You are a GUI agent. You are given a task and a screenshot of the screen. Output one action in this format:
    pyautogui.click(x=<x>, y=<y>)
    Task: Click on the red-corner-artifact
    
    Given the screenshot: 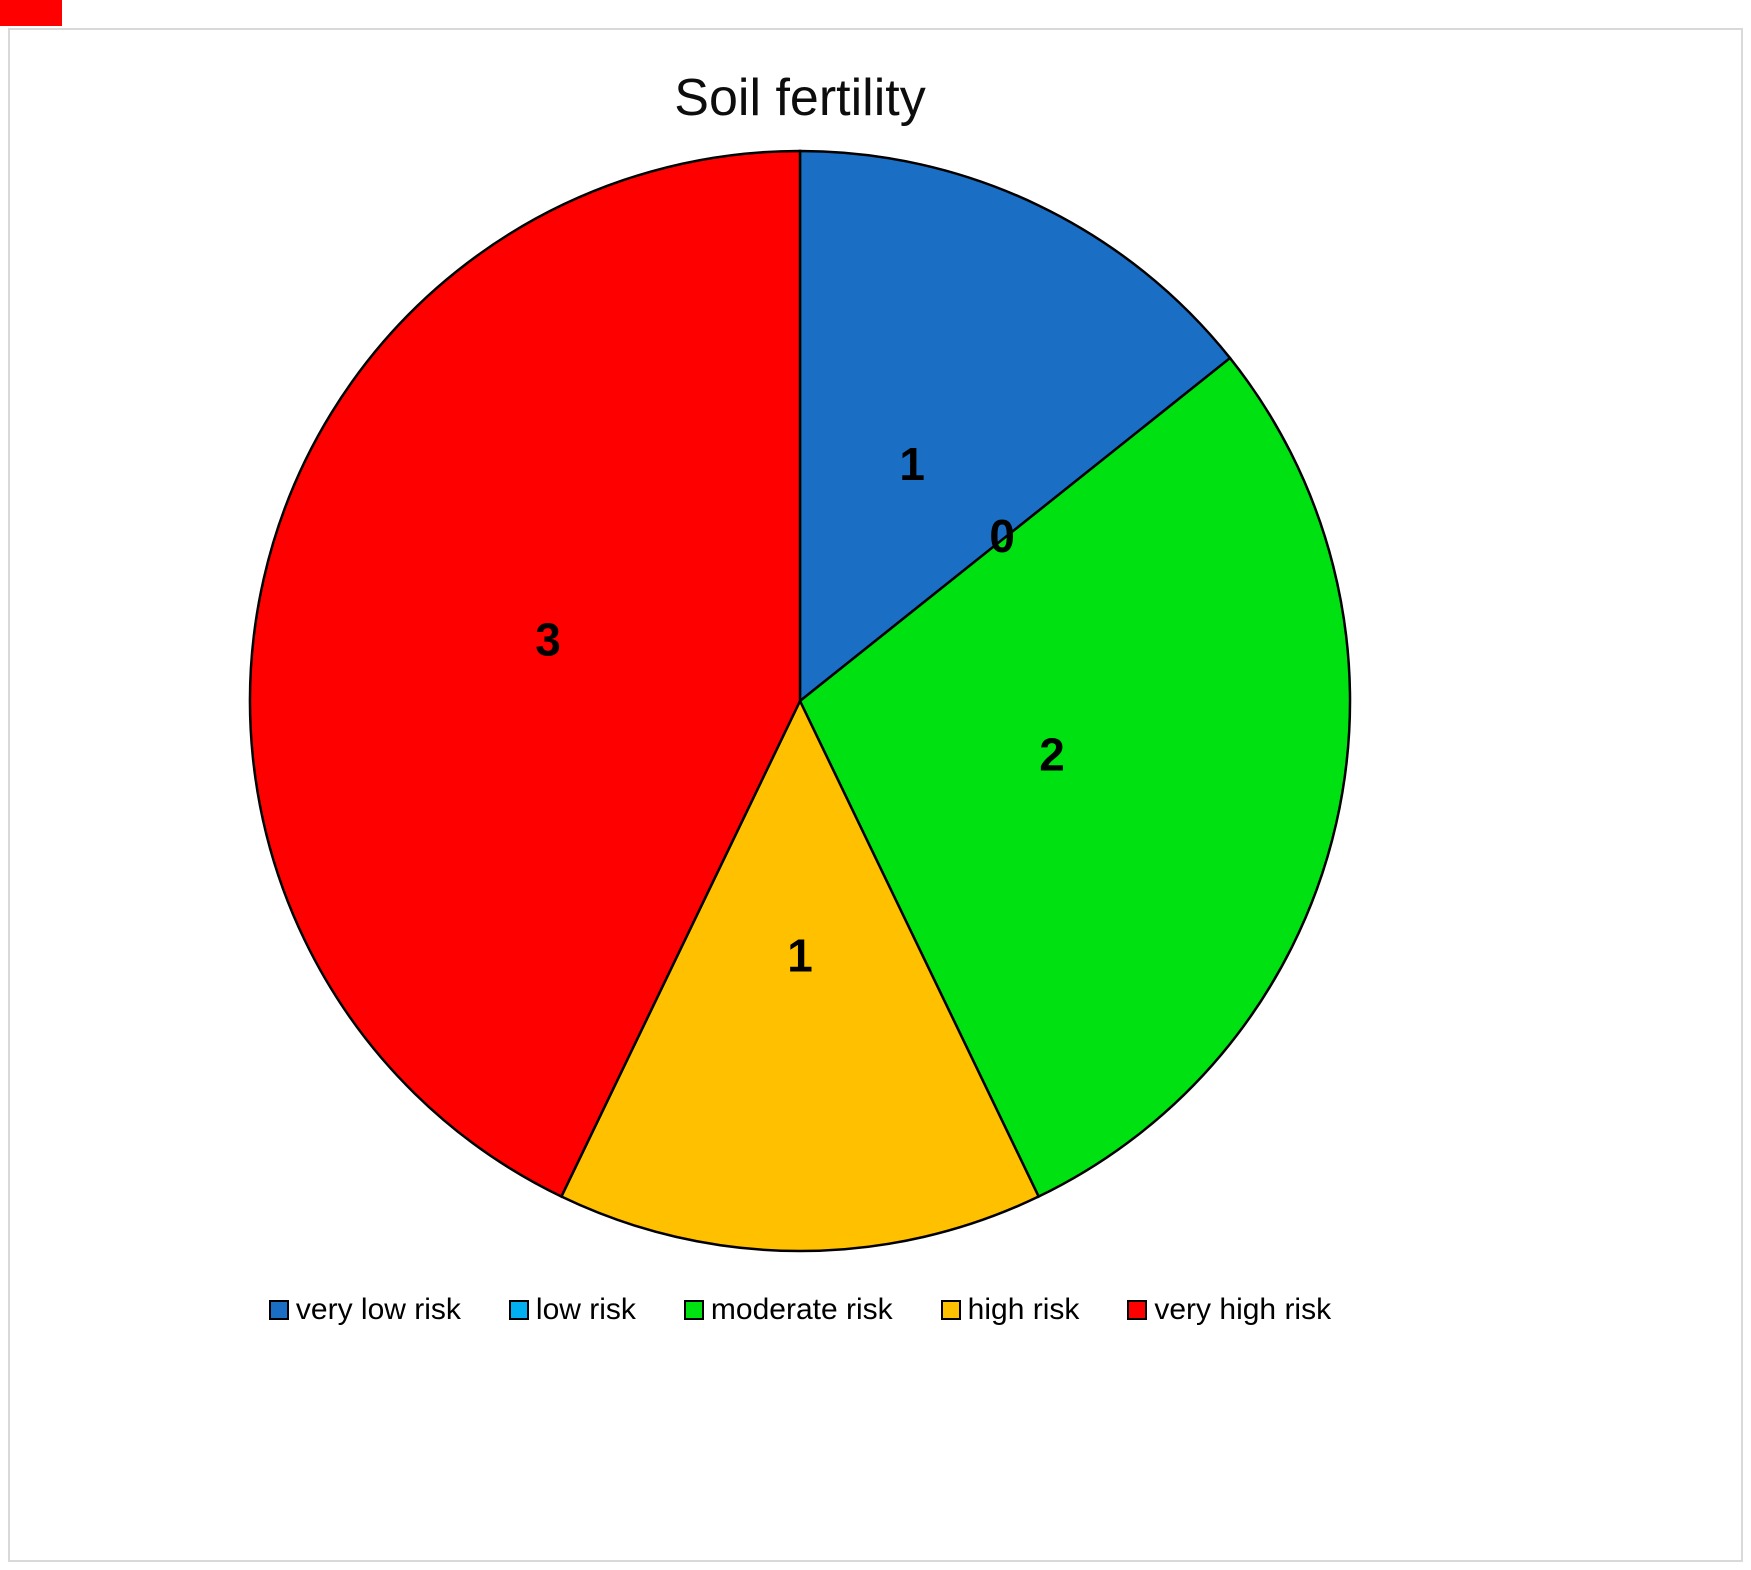 What is the action you would take?
    pyautogui.click(x=31, y=13)
    